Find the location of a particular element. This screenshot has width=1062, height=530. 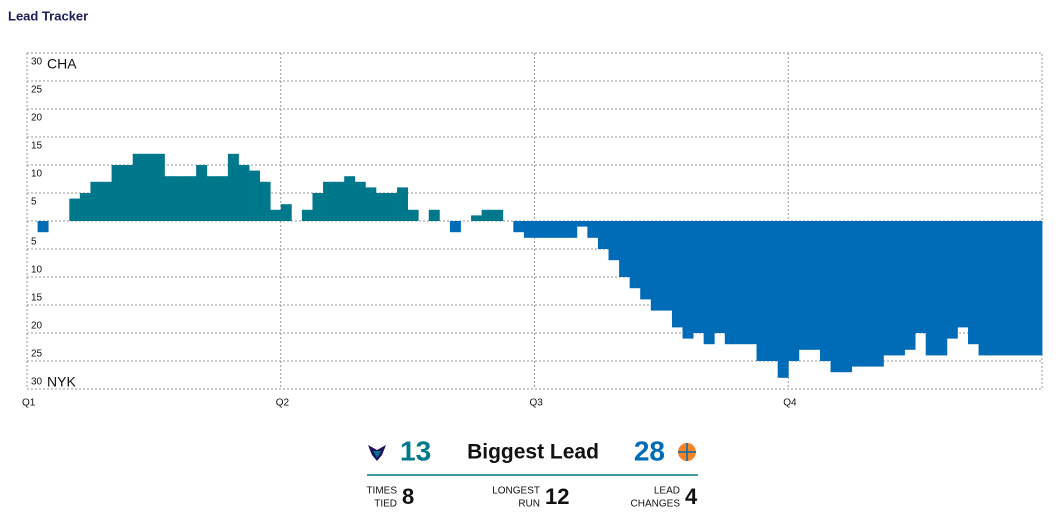

cha-logo is located at coordinates (377, 453).